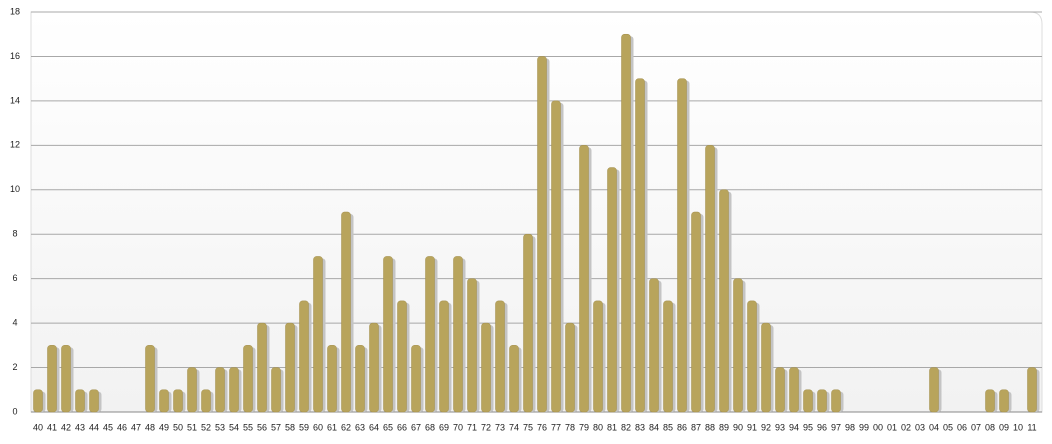 This screenshot has width=1052, height=444. Describe the element at coordinates (598, 427) in the screenshot. I see `x-tick-label: 80` at that location.